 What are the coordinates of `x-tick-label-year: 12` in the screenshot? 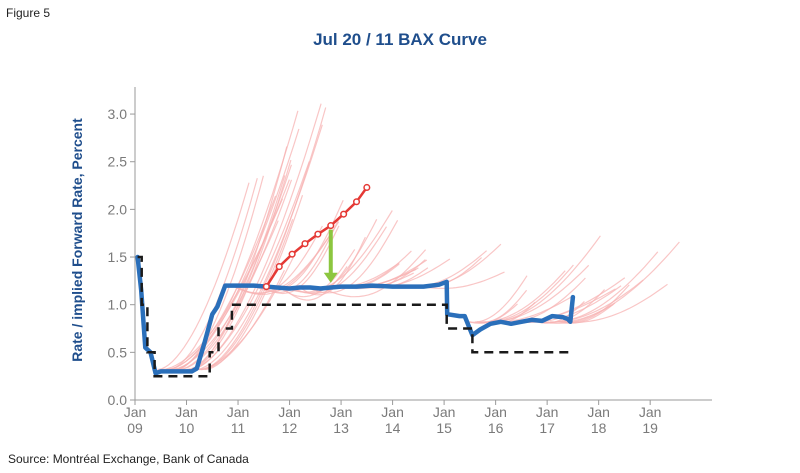 It's located at (290, 428).